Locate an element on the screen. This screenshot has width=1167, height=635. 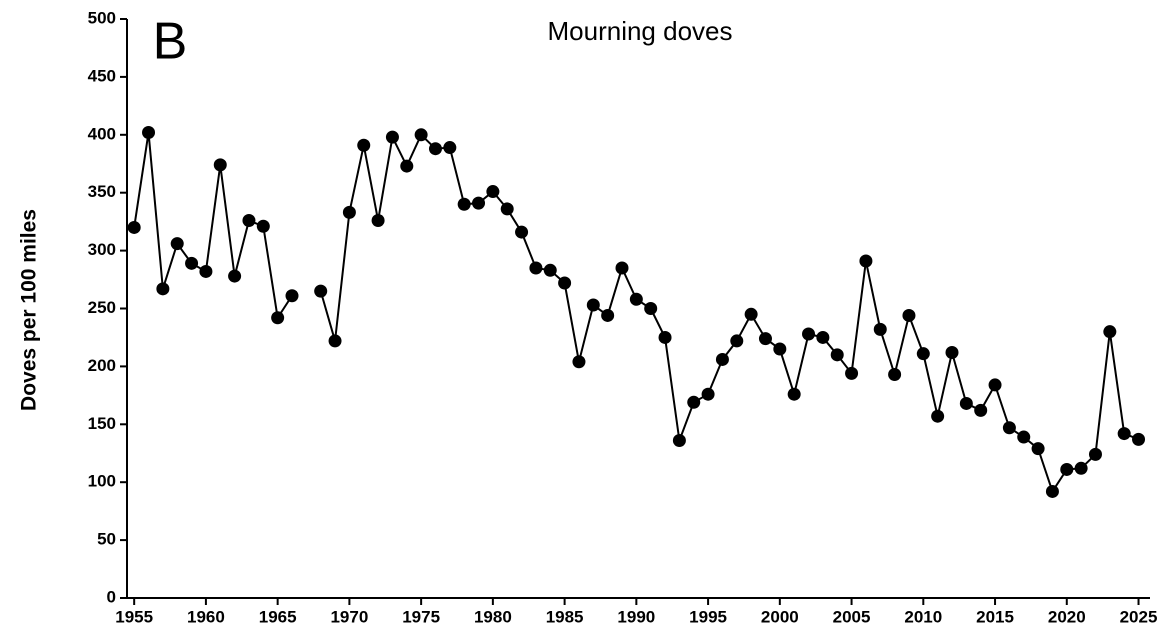
x-tick-label: 1990 is located at coordinates (636, 616).